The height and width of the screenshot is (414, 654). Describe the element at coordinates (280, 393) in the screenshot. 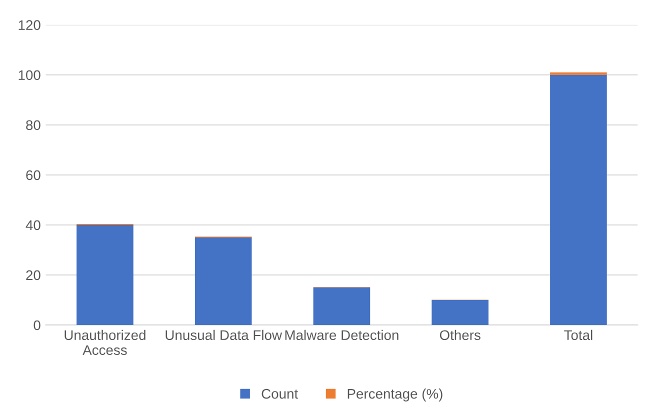

I see `legend-label: Count` at that location.